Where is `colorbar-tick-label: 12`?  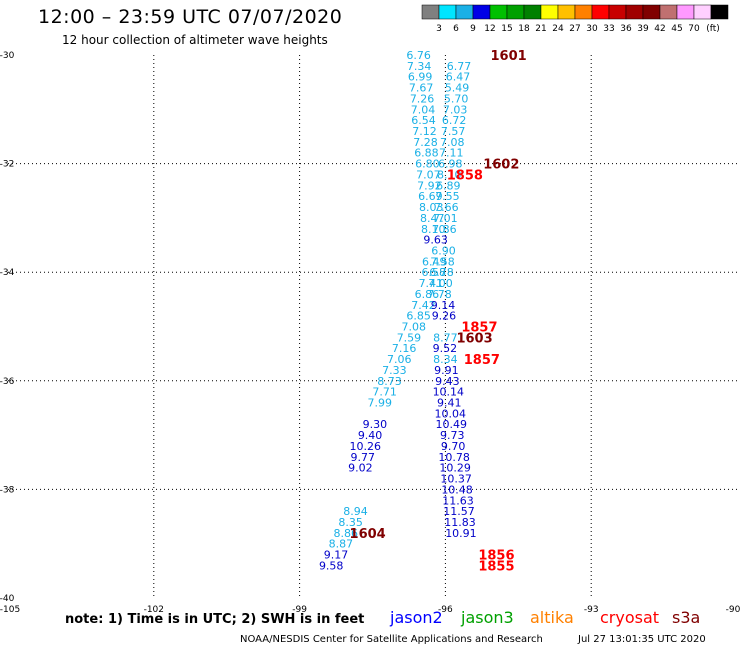 colorbar-tick-label: 12 is located at coordinates (489, 29).